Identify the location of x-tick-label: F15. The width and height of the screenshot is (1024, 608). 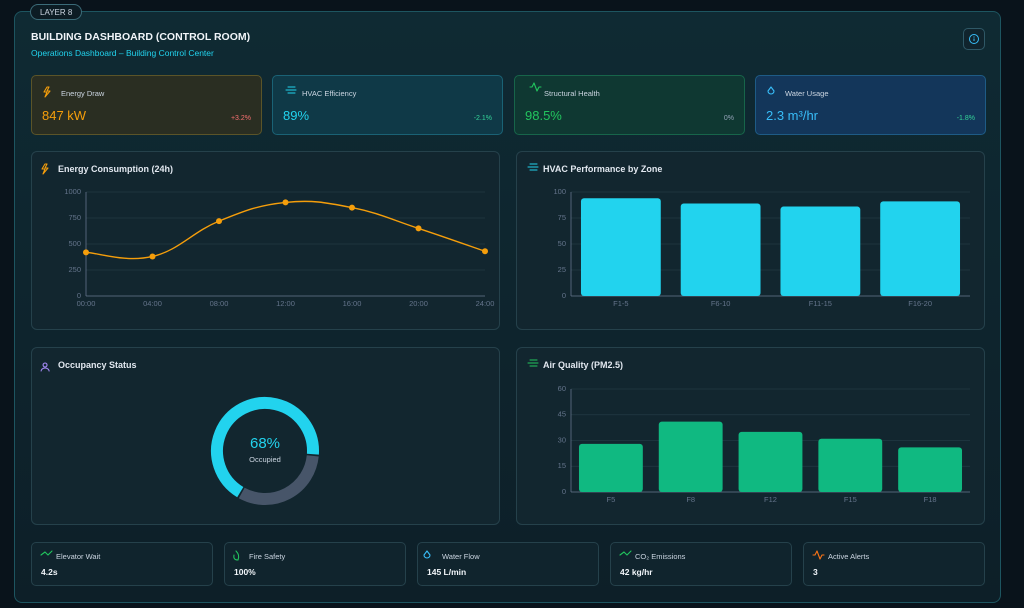
(850, 499).